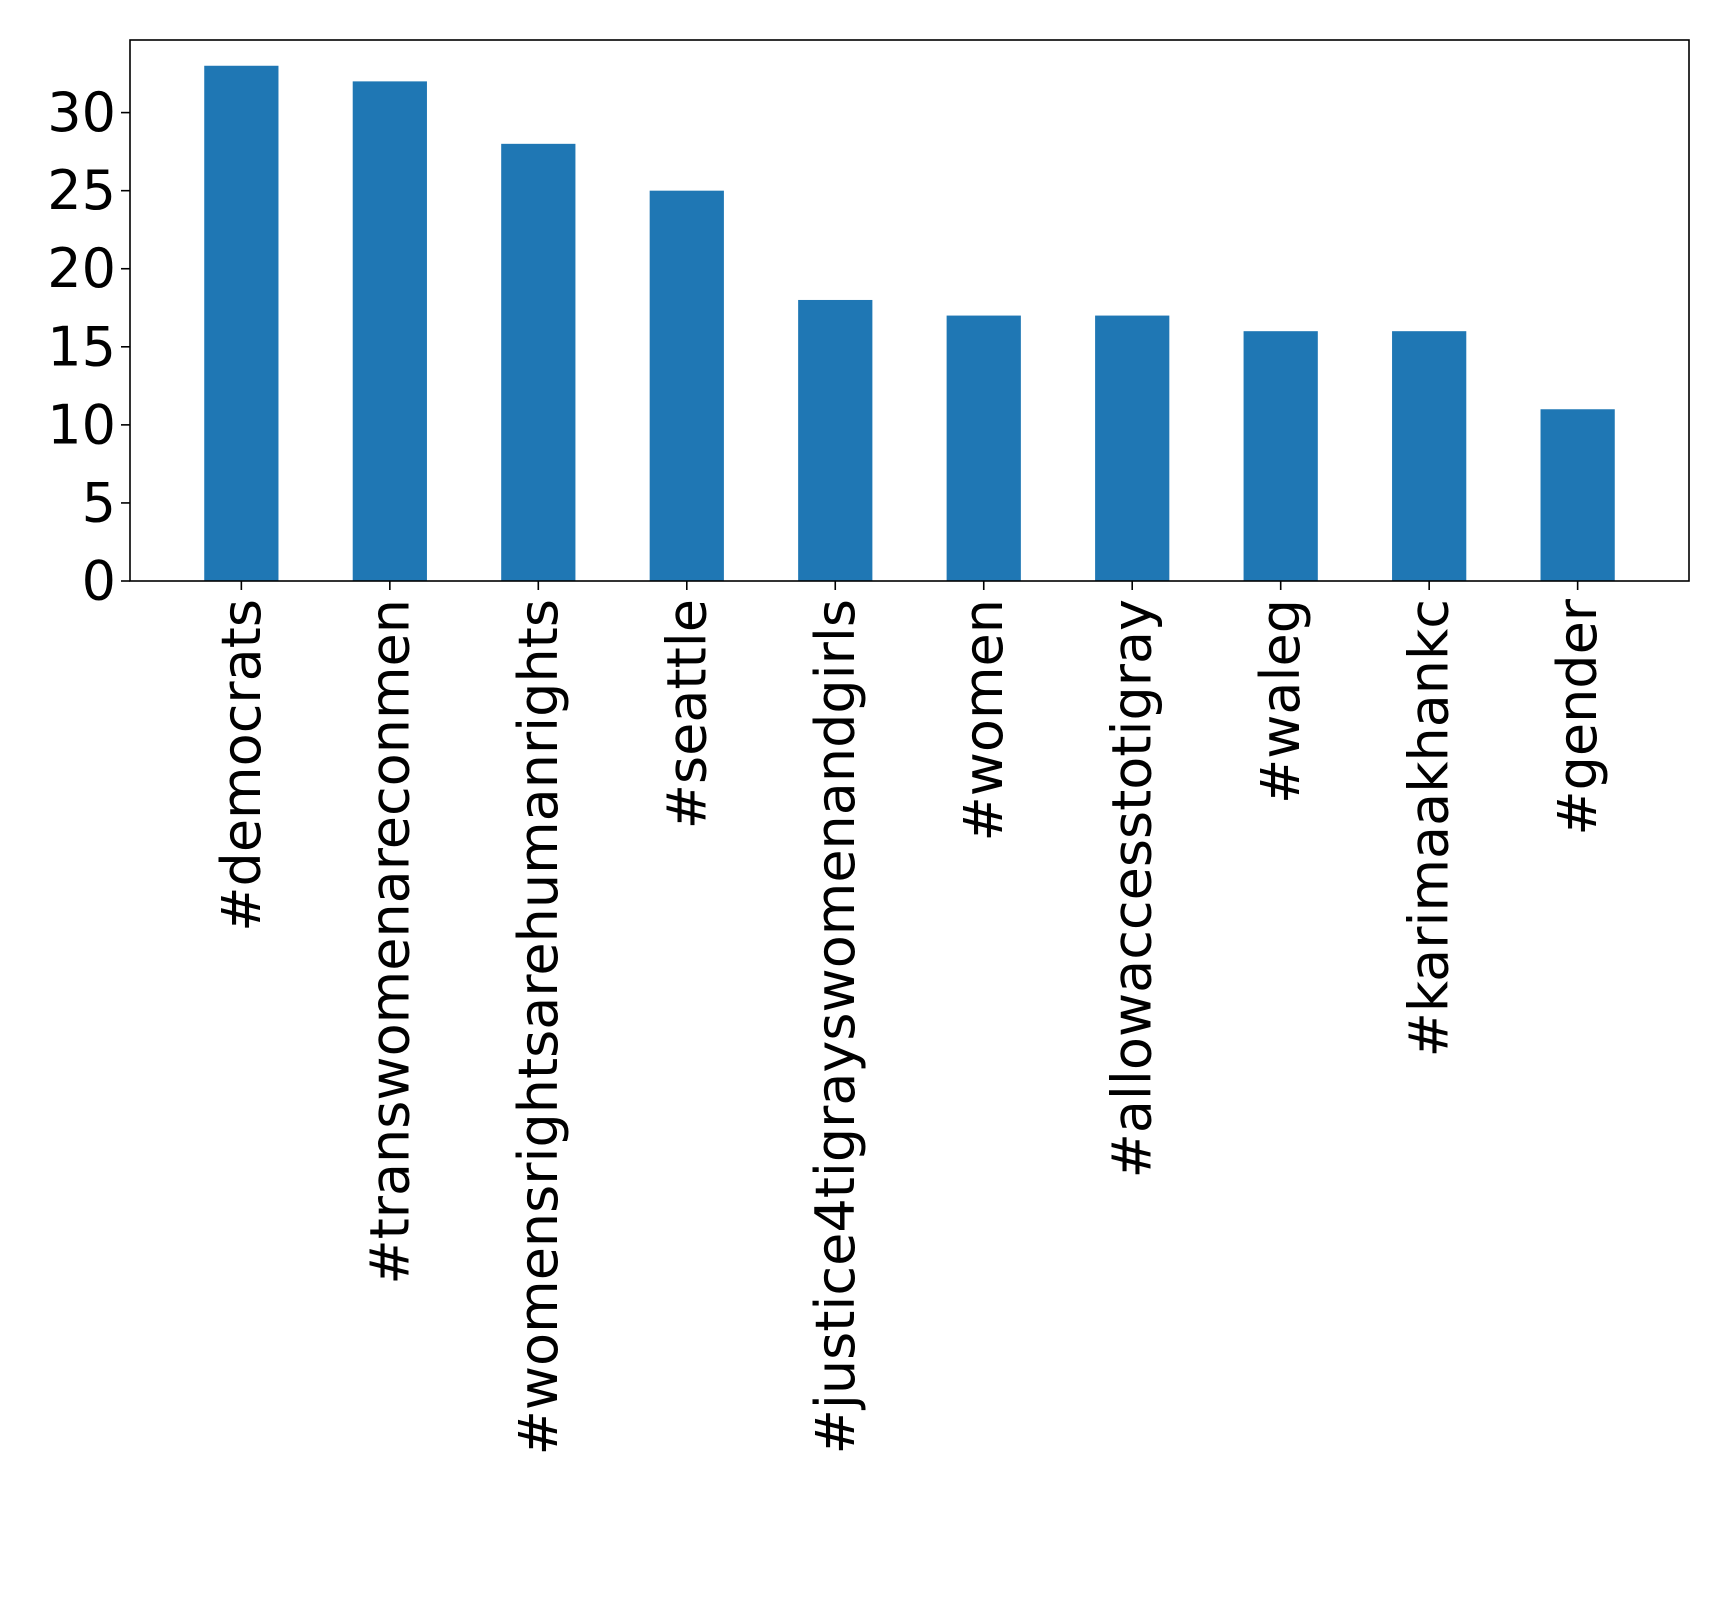 This screenshot has height=1623, width=1719. I want to click on x-tick-label: #transwomenareconmen, so click(389, 942).